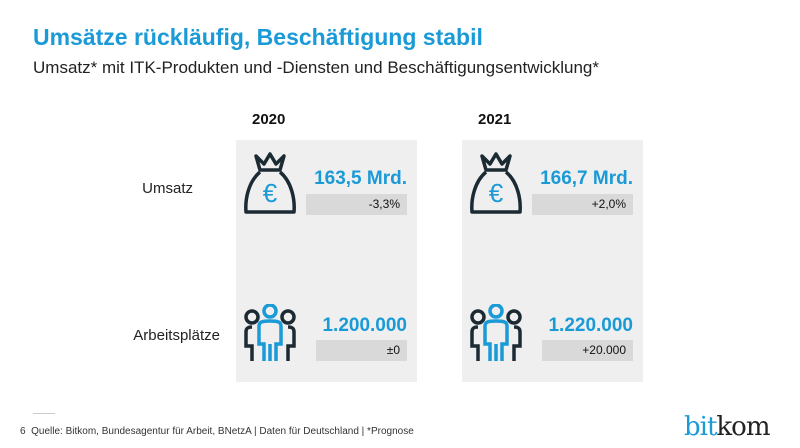  What do you see at coordinates (587, 350) in the screenshot?
I see `jobs-change: +20.000` at bounding box center [587, 350].